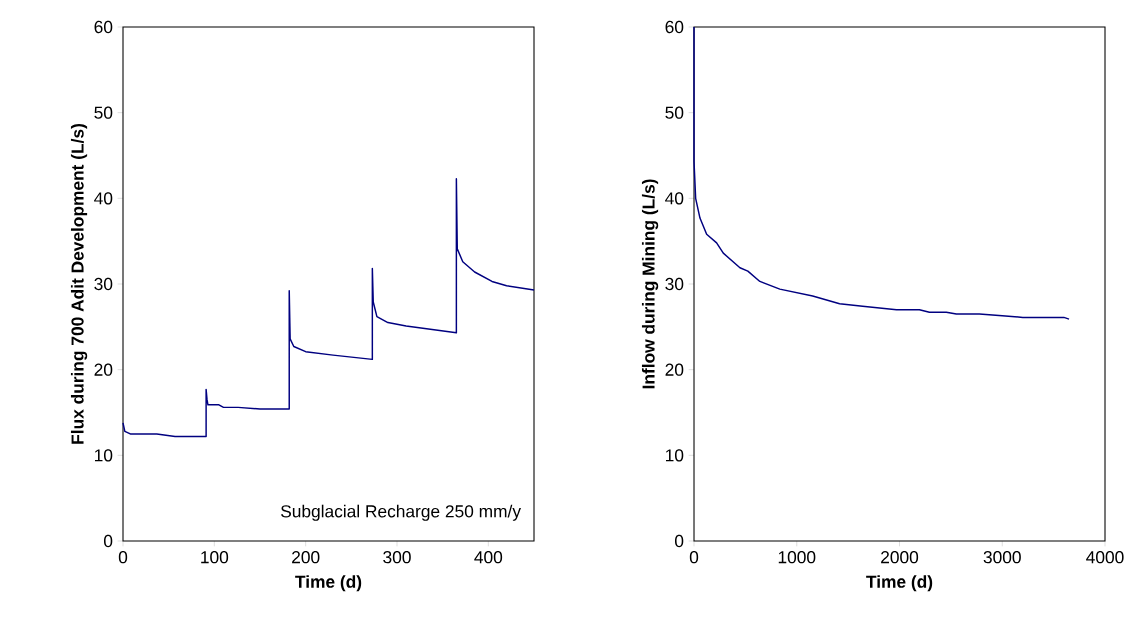  I want to click on y-axis-title: Inflow during Mining (L/s), so click(650, 284).